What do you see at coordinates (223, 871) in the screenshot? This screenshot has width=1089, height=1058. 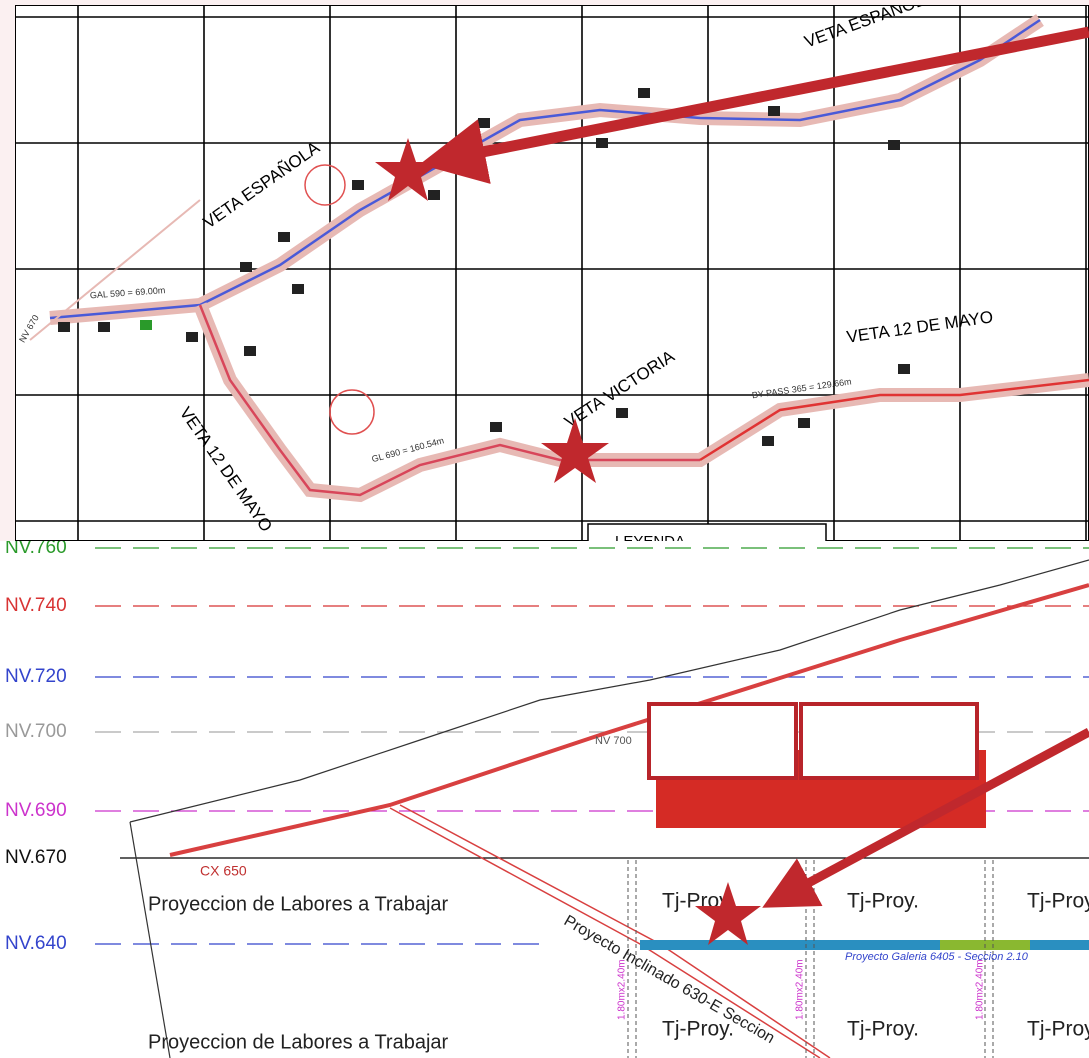 I see `working-label: CX 650` at bounding box center [223, 871].